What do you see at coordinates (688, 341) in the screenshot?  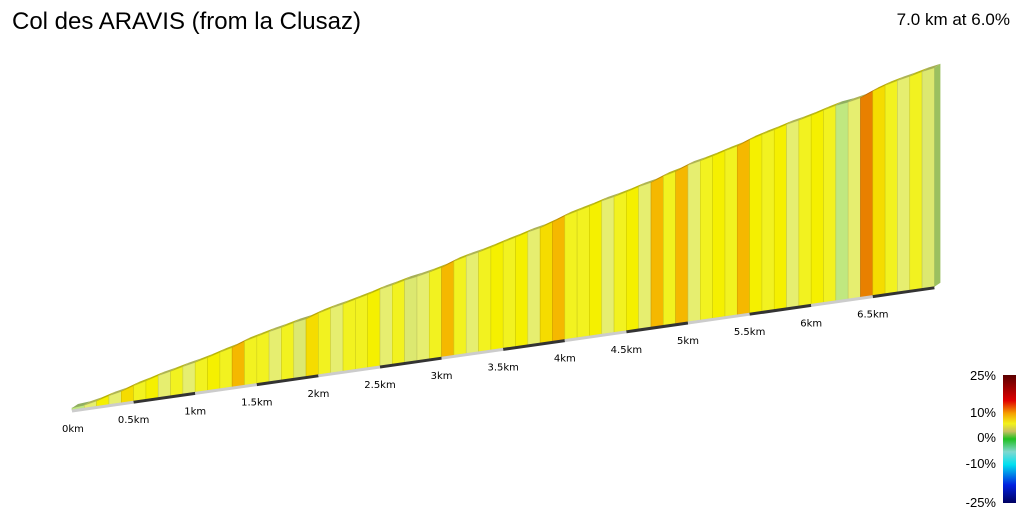 I see `x-tick-label: 5km` at bounding box center [688, 341].